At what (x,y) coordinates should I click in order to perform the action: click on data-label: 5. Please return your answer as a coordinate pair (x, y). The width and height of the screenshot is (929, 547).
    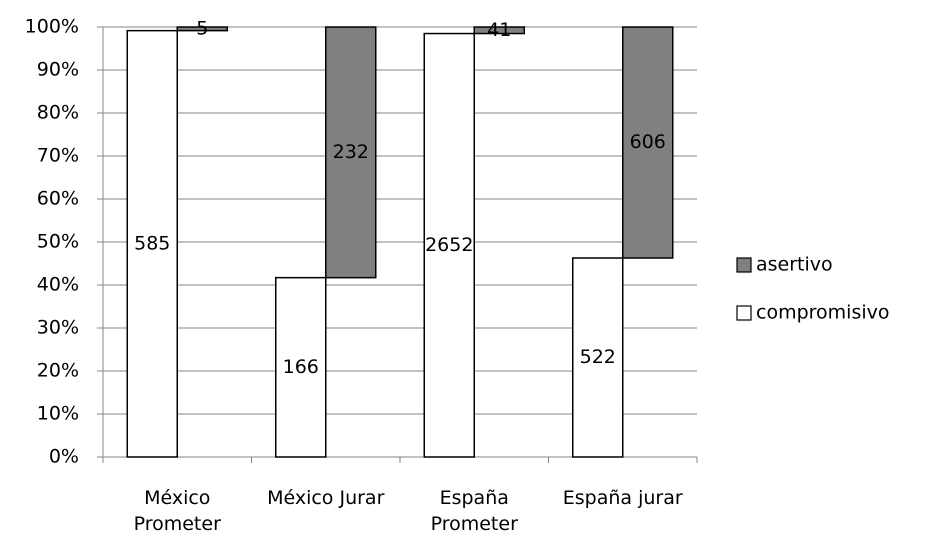
    Looking at the image, I should click on (202, 28).